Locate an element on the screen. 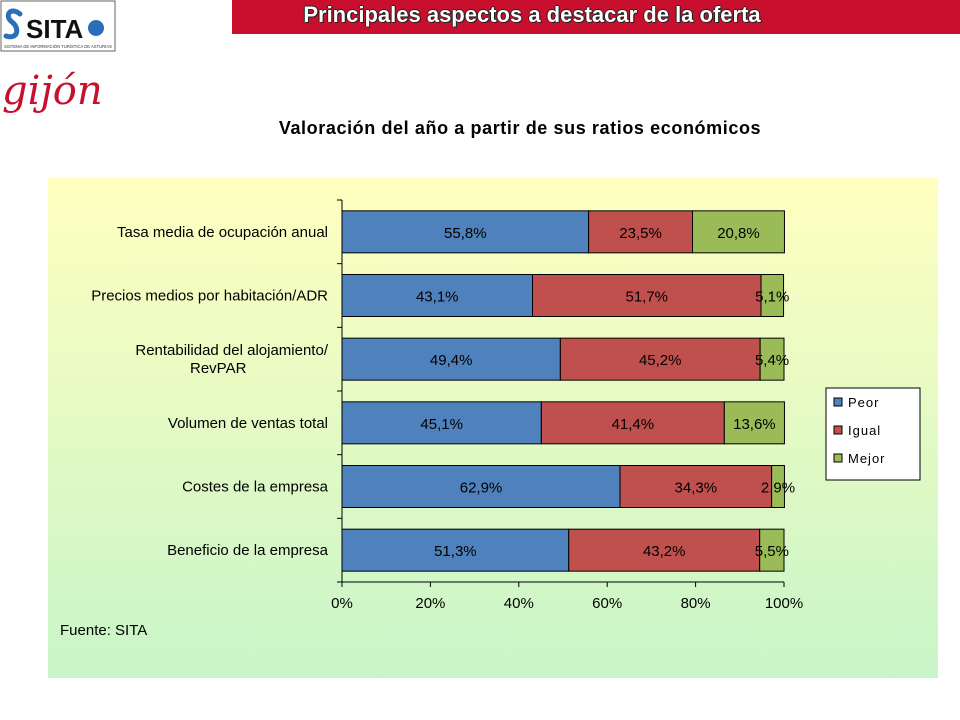 This screenshot has width=960, height=720. source-note: Fuente: SITA is located at coordinates (104, 630).